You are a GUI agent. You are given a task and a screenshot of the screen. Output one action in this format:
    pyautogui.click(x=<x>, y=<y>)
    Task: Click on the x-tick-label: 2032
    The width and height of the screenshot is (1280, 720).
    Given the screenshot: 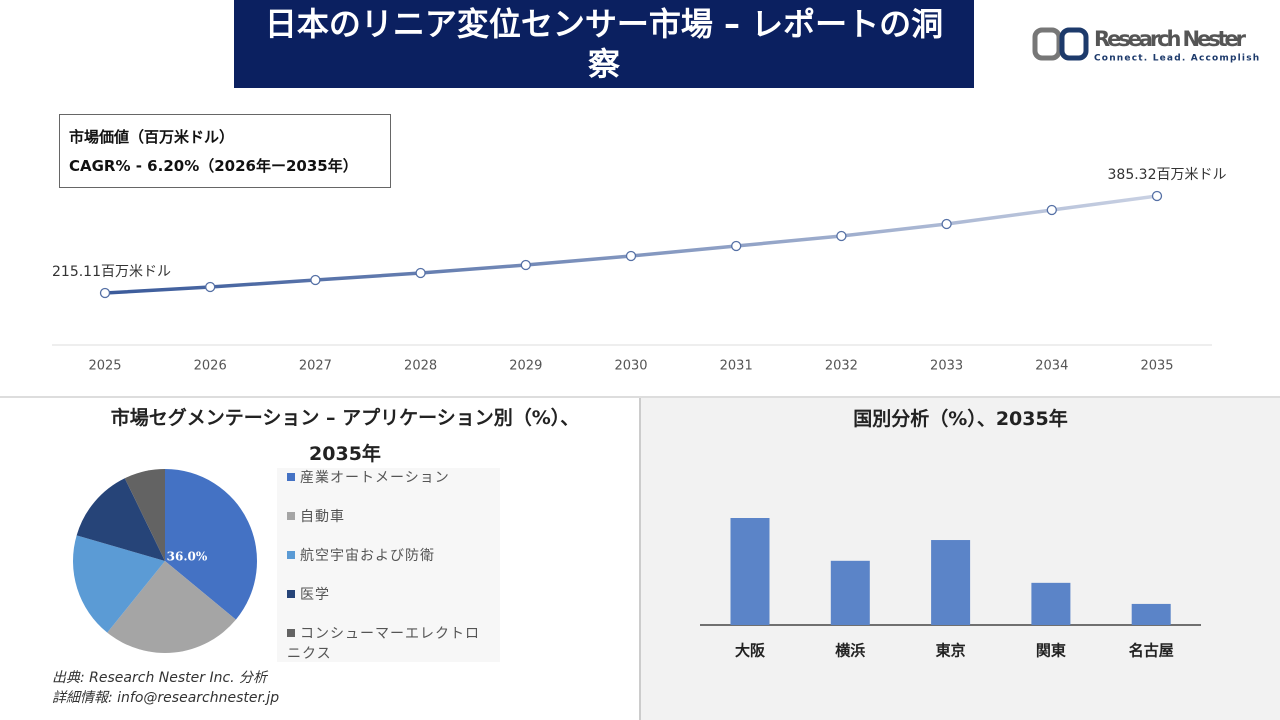 What is the action you would take?
    pyautogui.click(x=841, y=366)
    